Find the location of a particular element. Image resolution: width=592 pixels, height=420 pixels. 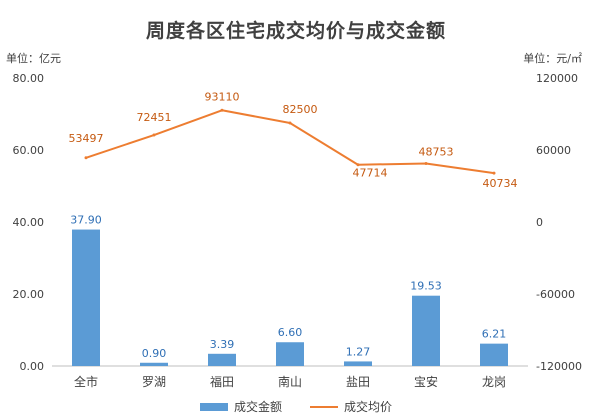

right-axis-tick-label: -60000 is located at coordinates (555, 294).